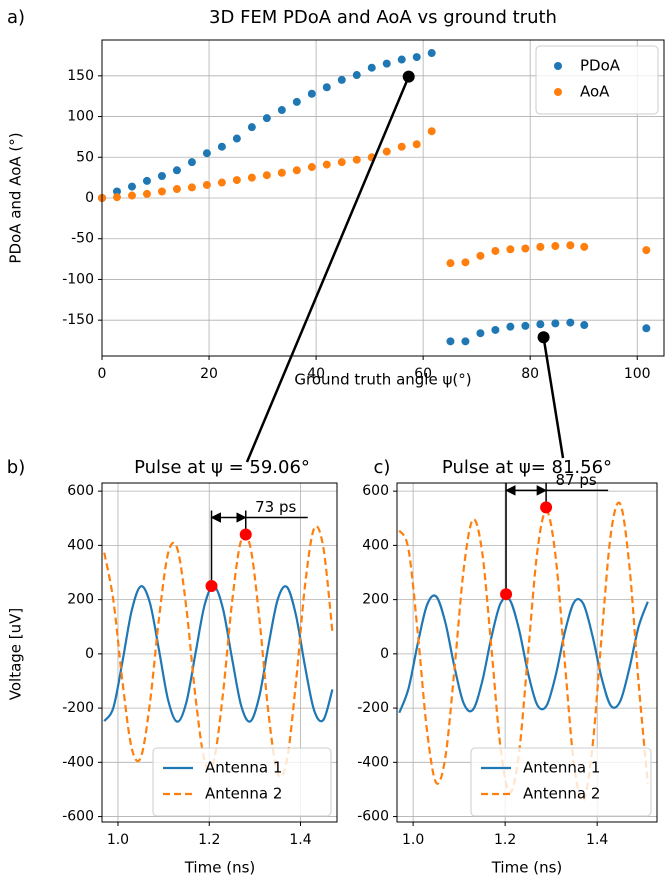 This screenshot has height=890, width=670. What do you see at coordinates (85, 157) in the screenshot?
I see `y-tick-label: 50` at bounding box center [85, 157].